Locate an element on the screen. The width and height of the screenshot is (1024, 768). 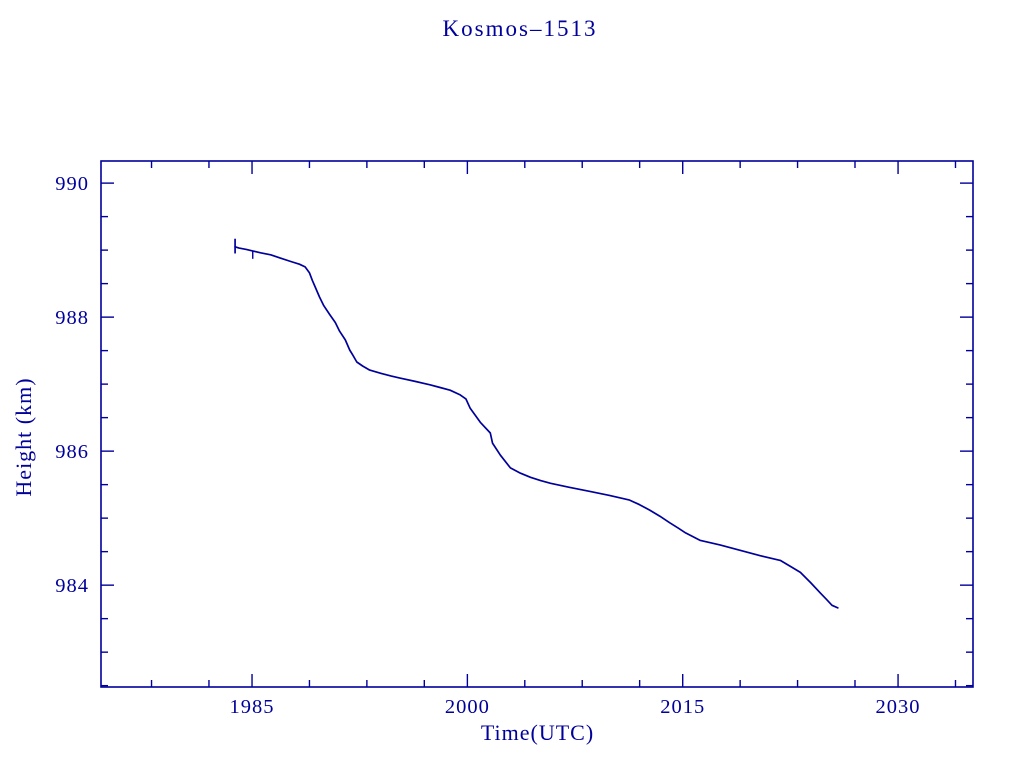
x-axis-label: Time(UTC) is located at coordinates (537, 732).